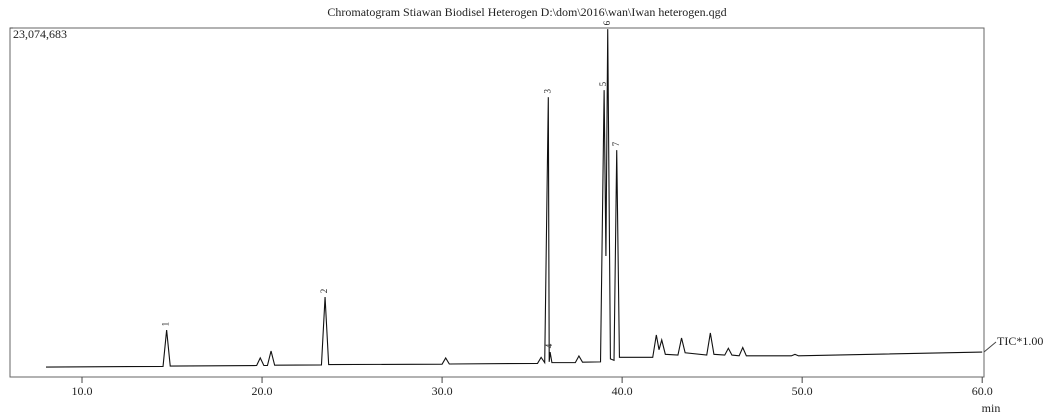  I want to click on peak-label: 7, so click(616, 143).